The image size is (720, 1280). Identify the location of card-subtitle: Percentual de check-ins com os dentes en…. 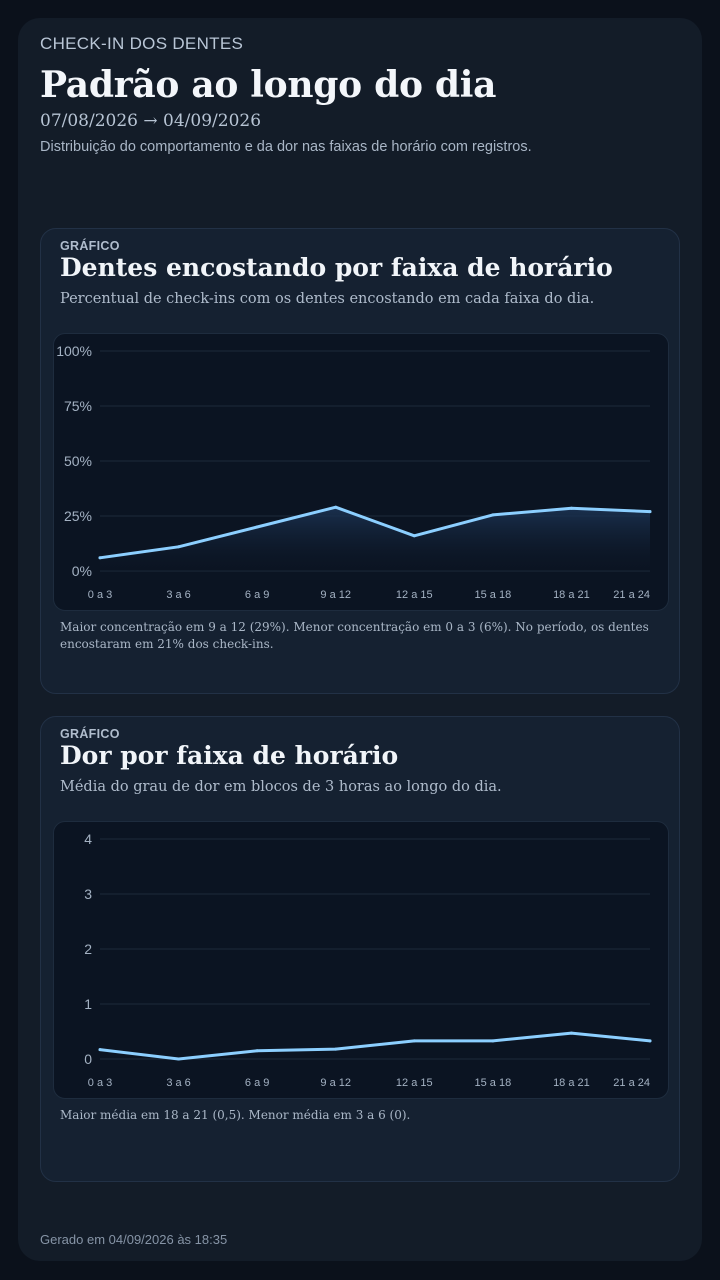
(327, 299).